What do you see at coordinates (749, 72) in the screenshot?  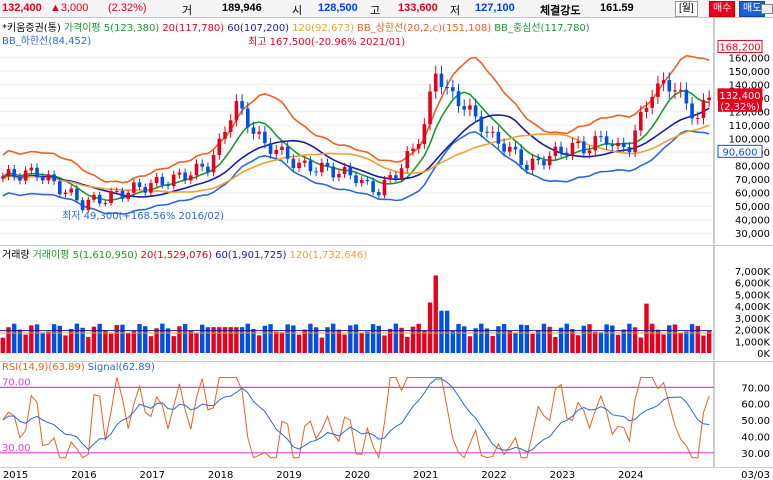 I see `price-tick-label: 150,000` at bounding box center [749, 72].